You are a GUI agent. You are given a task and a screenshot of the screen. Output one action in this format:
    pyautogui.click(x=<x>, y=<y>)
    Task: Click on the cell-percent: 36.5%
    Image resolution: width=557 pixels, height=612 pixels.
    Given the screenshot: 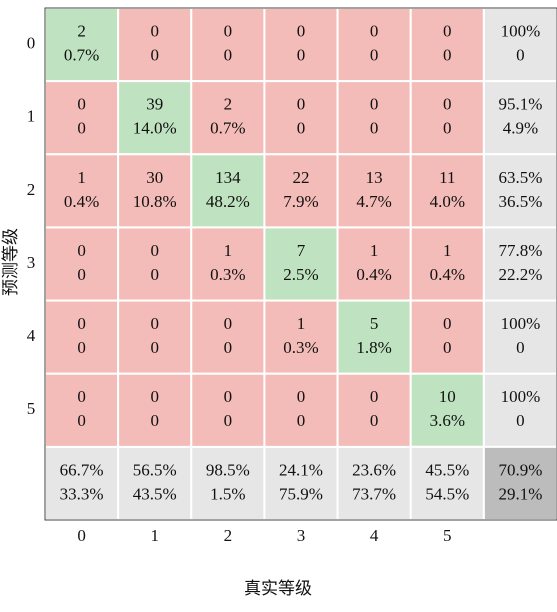 What is the action you would take?
    pyautogui.click(x=520, y=201)
    